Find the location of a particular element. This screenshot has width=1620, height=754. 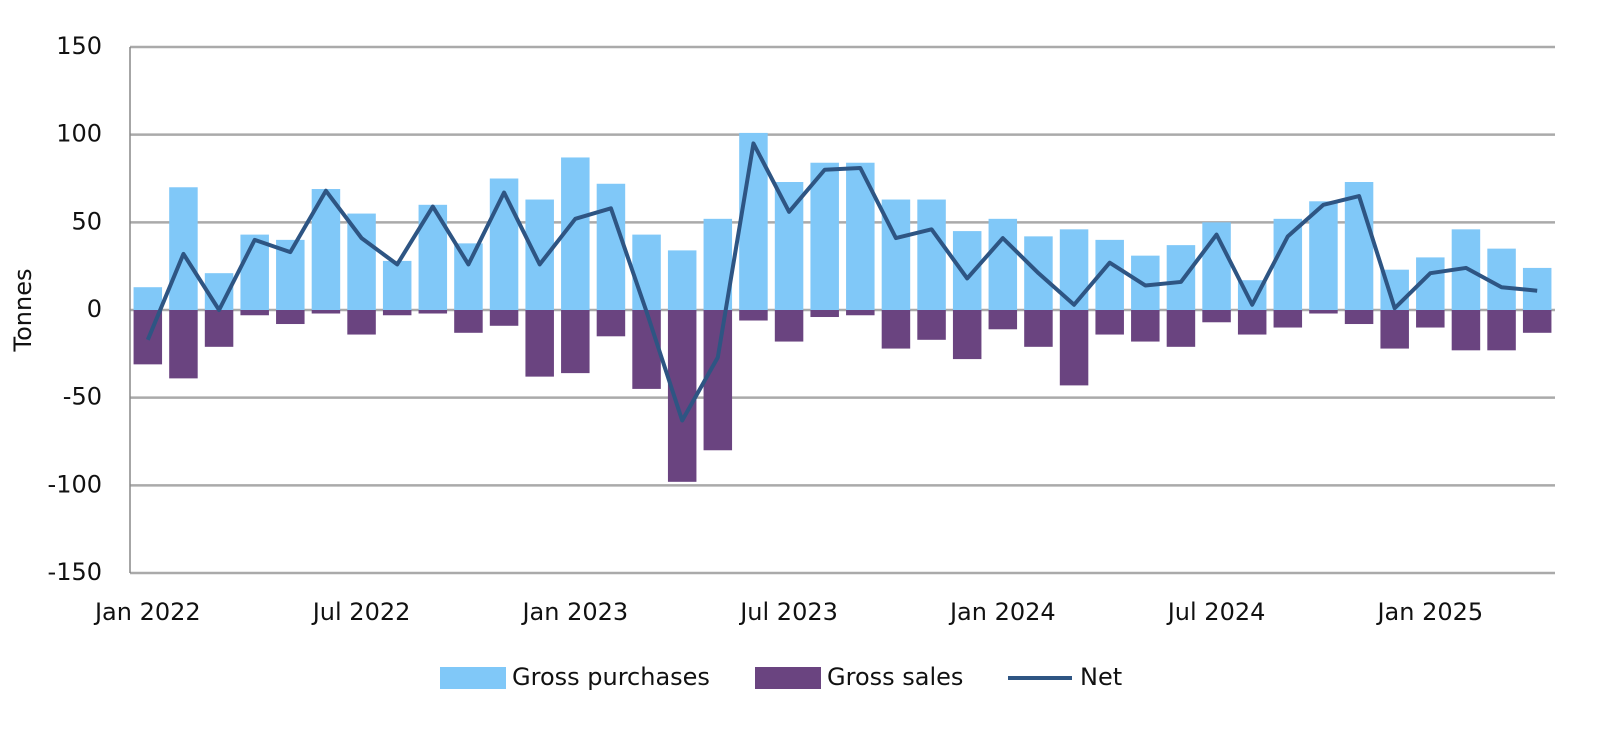

y-tick-label: 50 is located at coordinates (86, 221).